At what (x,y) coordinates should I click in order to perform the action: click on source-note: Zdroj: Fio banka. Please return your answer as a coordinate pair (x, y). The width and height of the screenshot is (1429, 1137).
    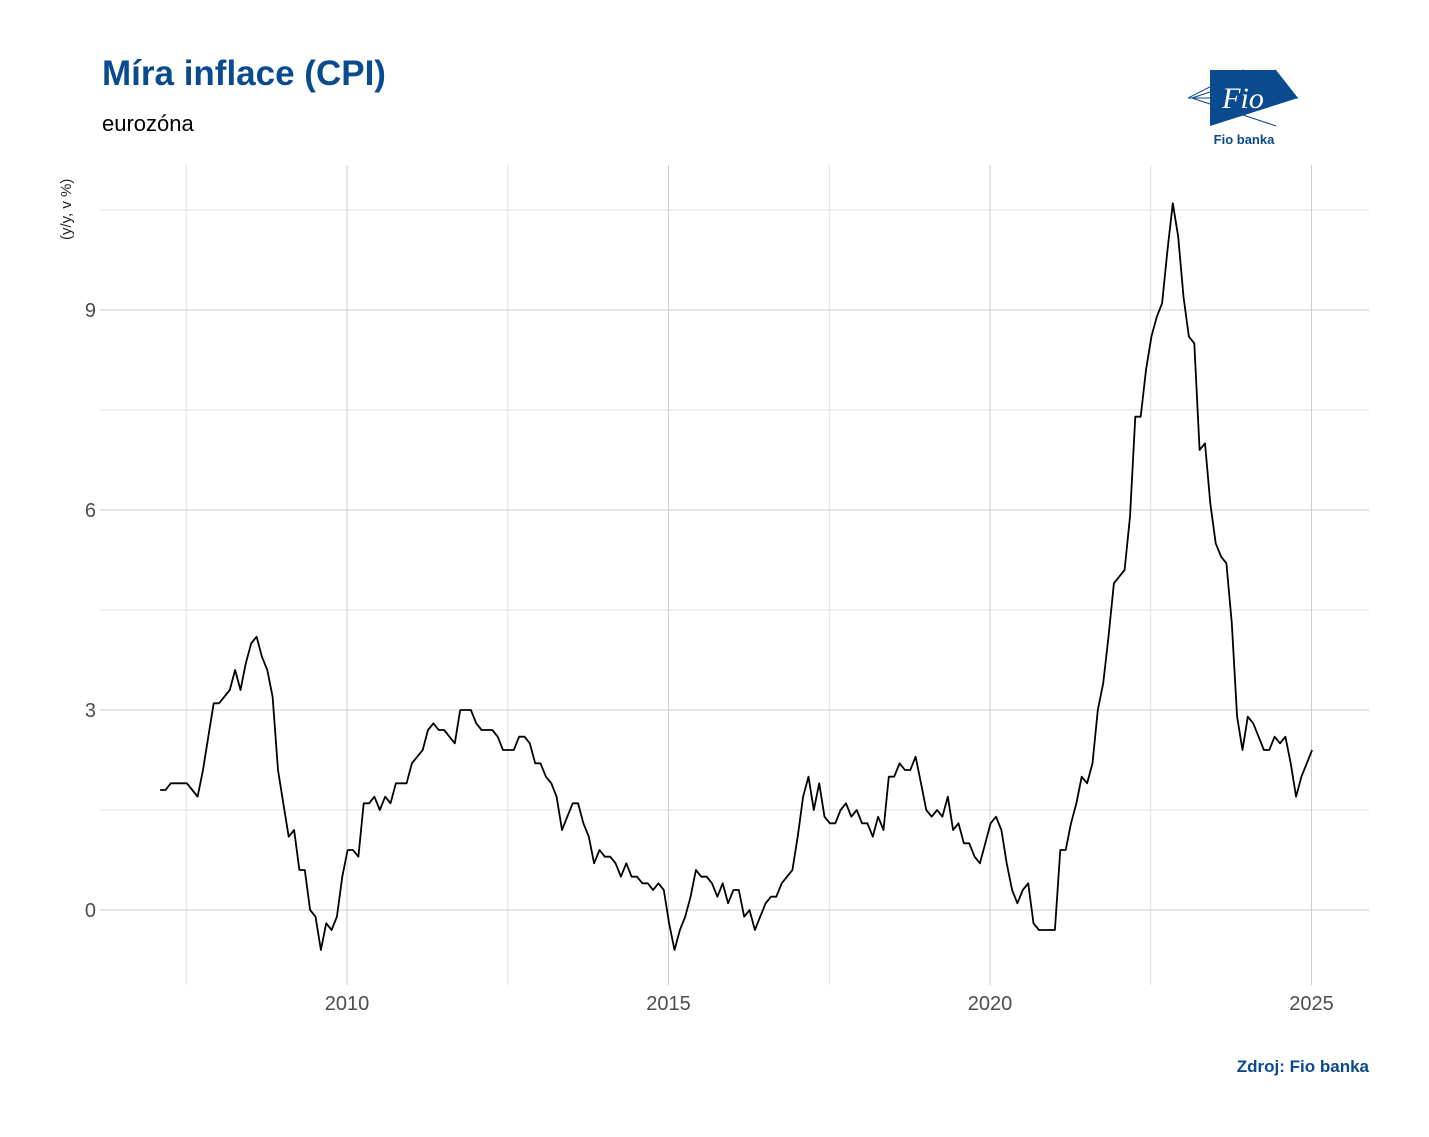
    Looking at the image, I should click on (1302, 1066).